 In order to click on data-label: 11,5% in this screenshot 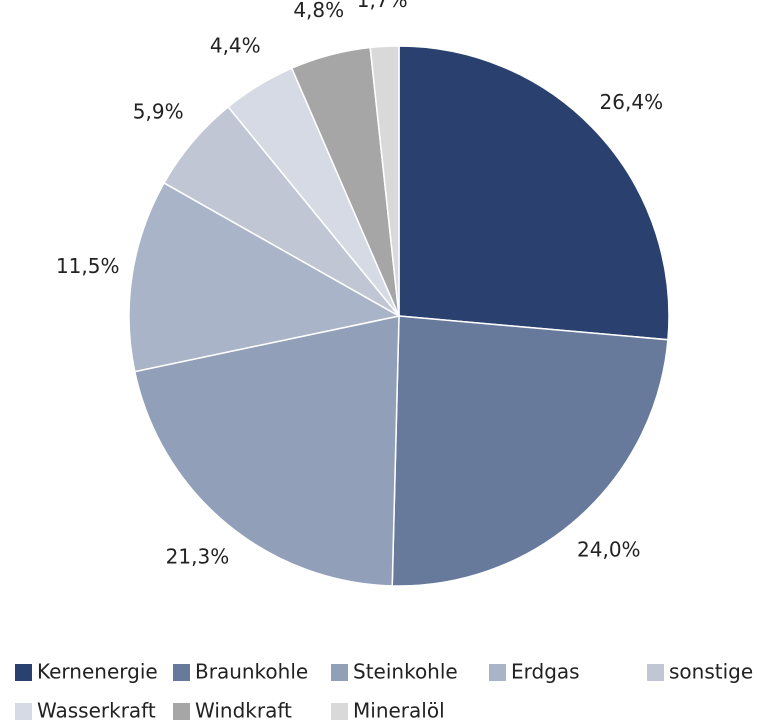, I will do `click(88, 266)`.